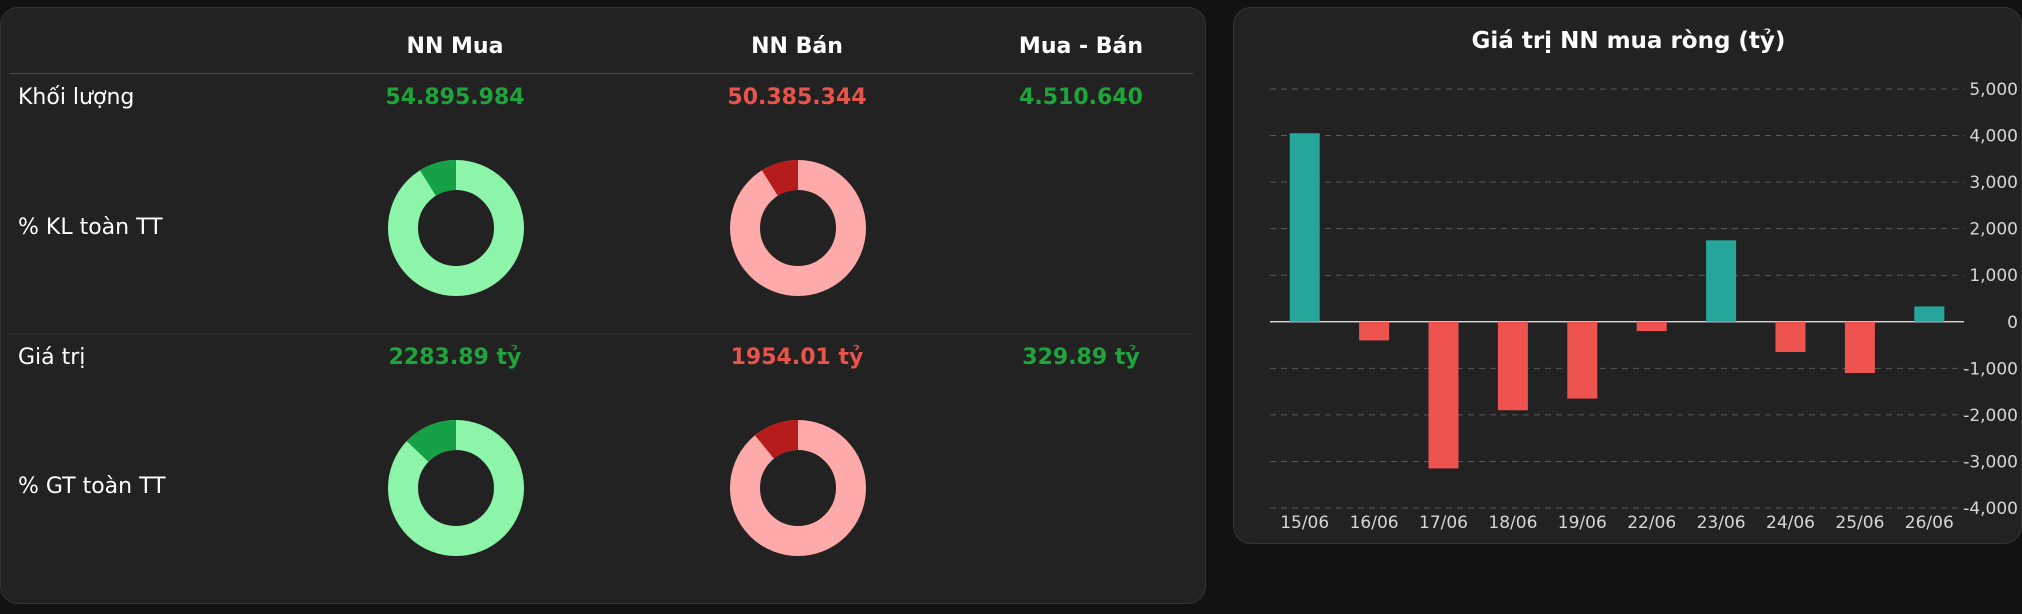 The height and width of the screenshot is (614, 2022). What do you see at coordinates (1790, 523) in the screenshot?
I see `x-tick-label: 24/06` at bounding box center [1790, 523].